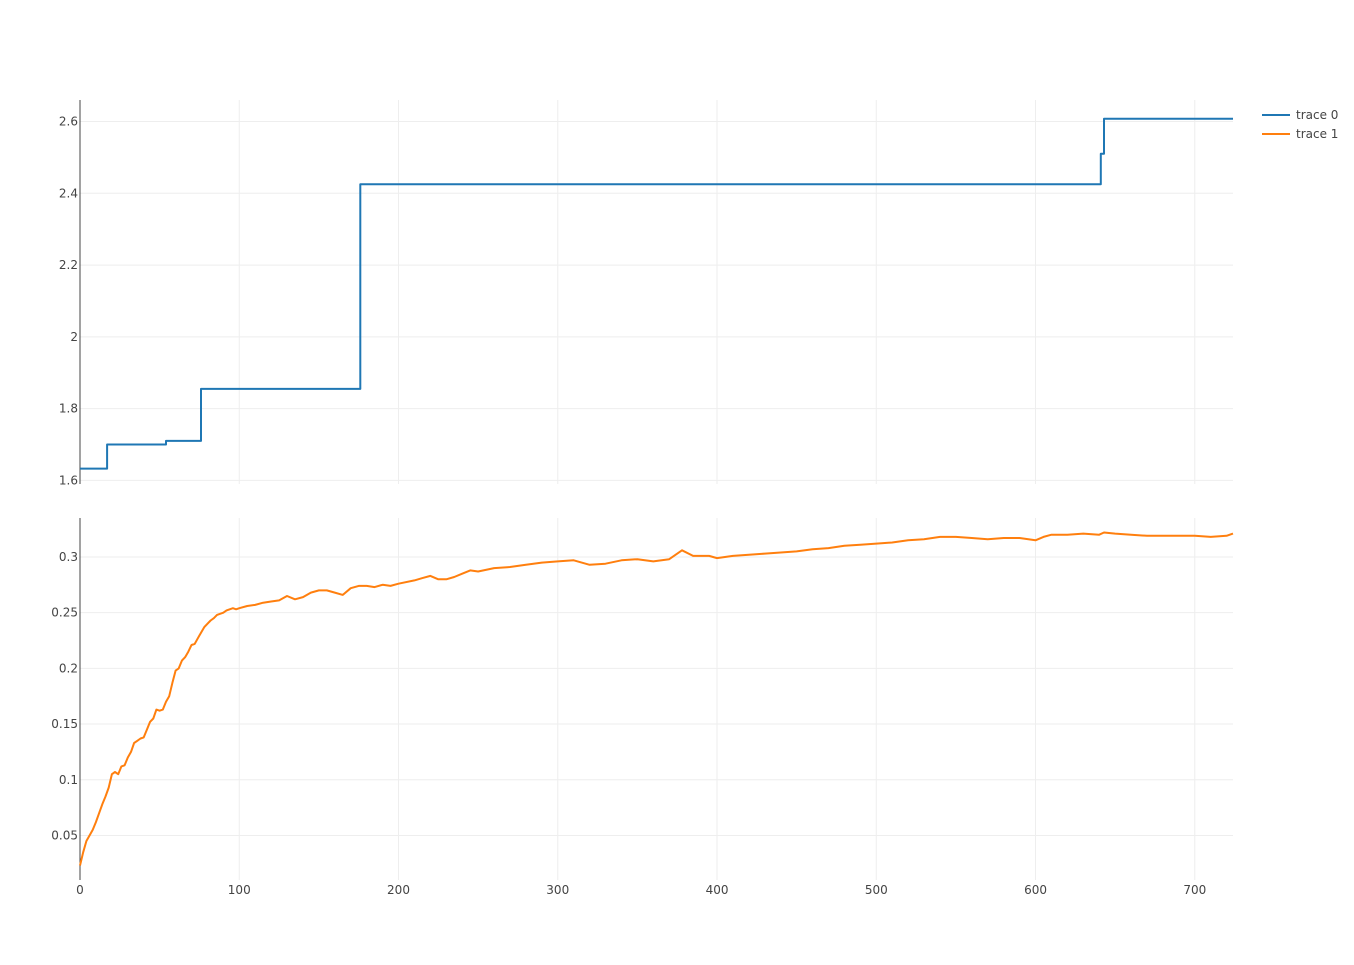  What do you see at coordinates (68, 409) in the screenshot?
I see `y-tick-label-upper: 1.8` at bounding box center [68, 409].